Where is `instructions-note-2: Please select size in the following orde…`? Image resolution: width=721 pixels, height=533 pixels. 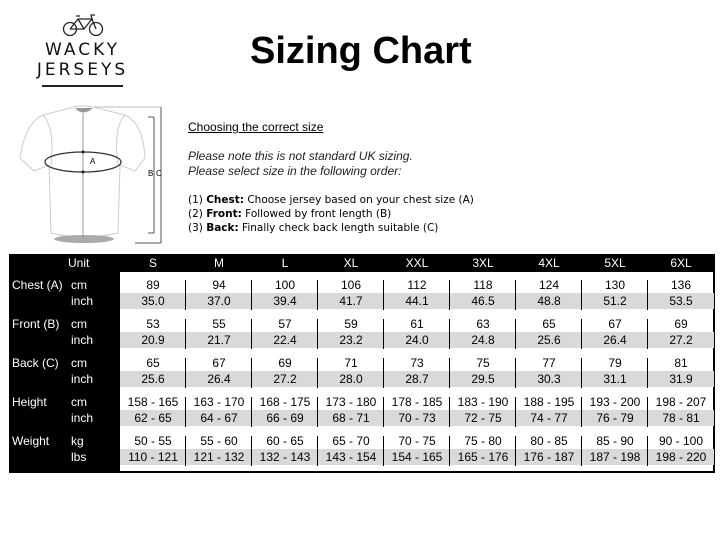 instructions-note-2: Please select size in the following orde… is located at coordinates (295, 171).